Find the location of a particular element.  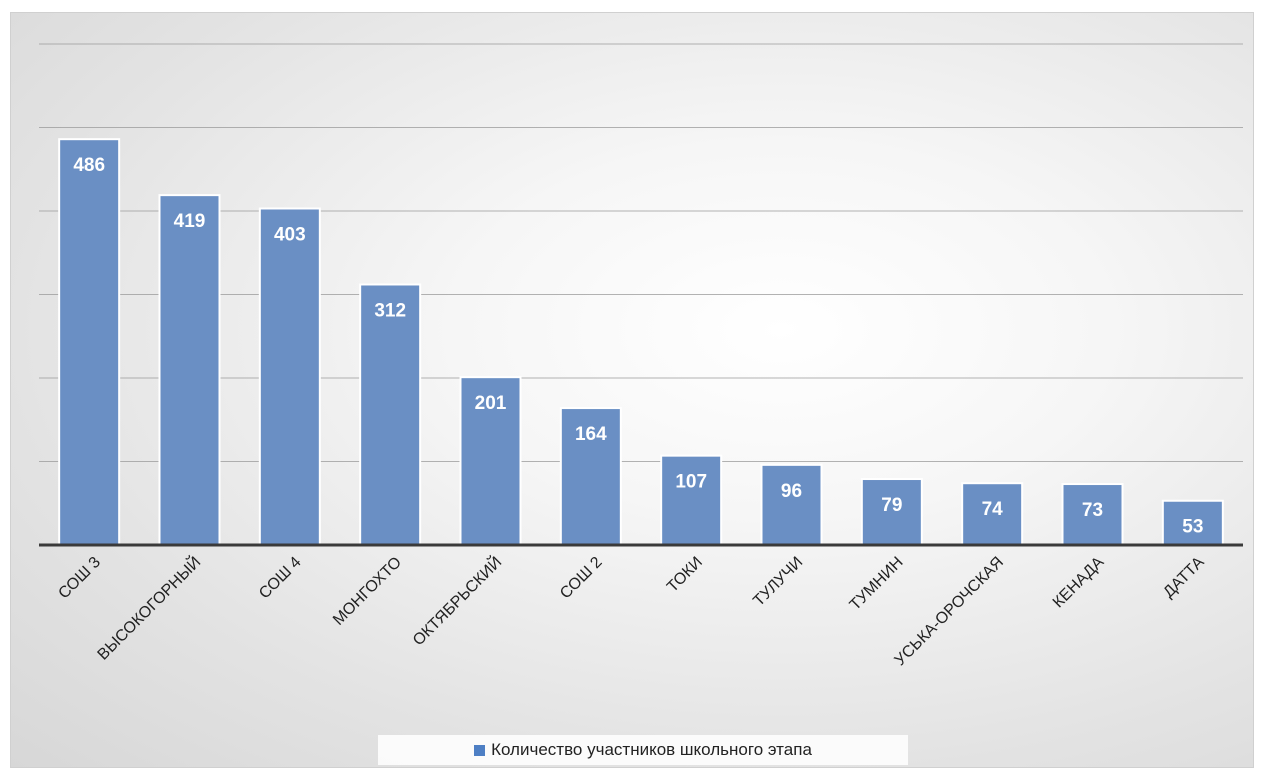

legend: Количество участников школьного этапа is located at coordinates (643, 750).